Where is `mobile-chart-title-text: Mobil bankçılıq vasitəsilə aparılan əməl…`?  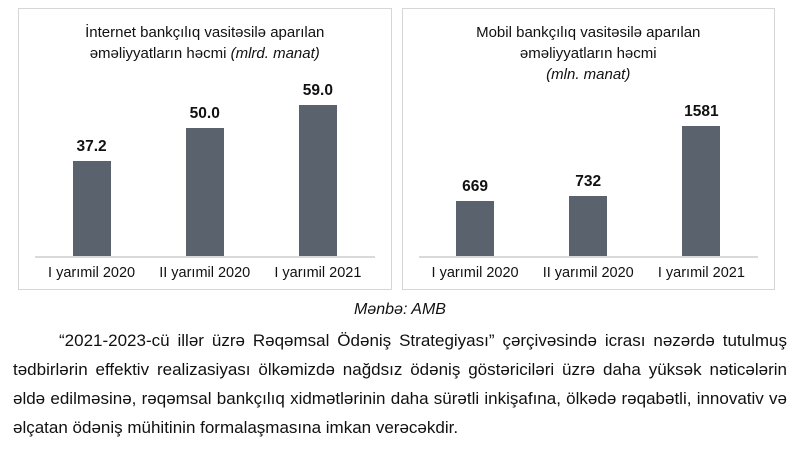
mobile-chart-title-text: Mobil bankçılıq vasitəsilə aparılan əməl… is located at coordinates (588, 43).